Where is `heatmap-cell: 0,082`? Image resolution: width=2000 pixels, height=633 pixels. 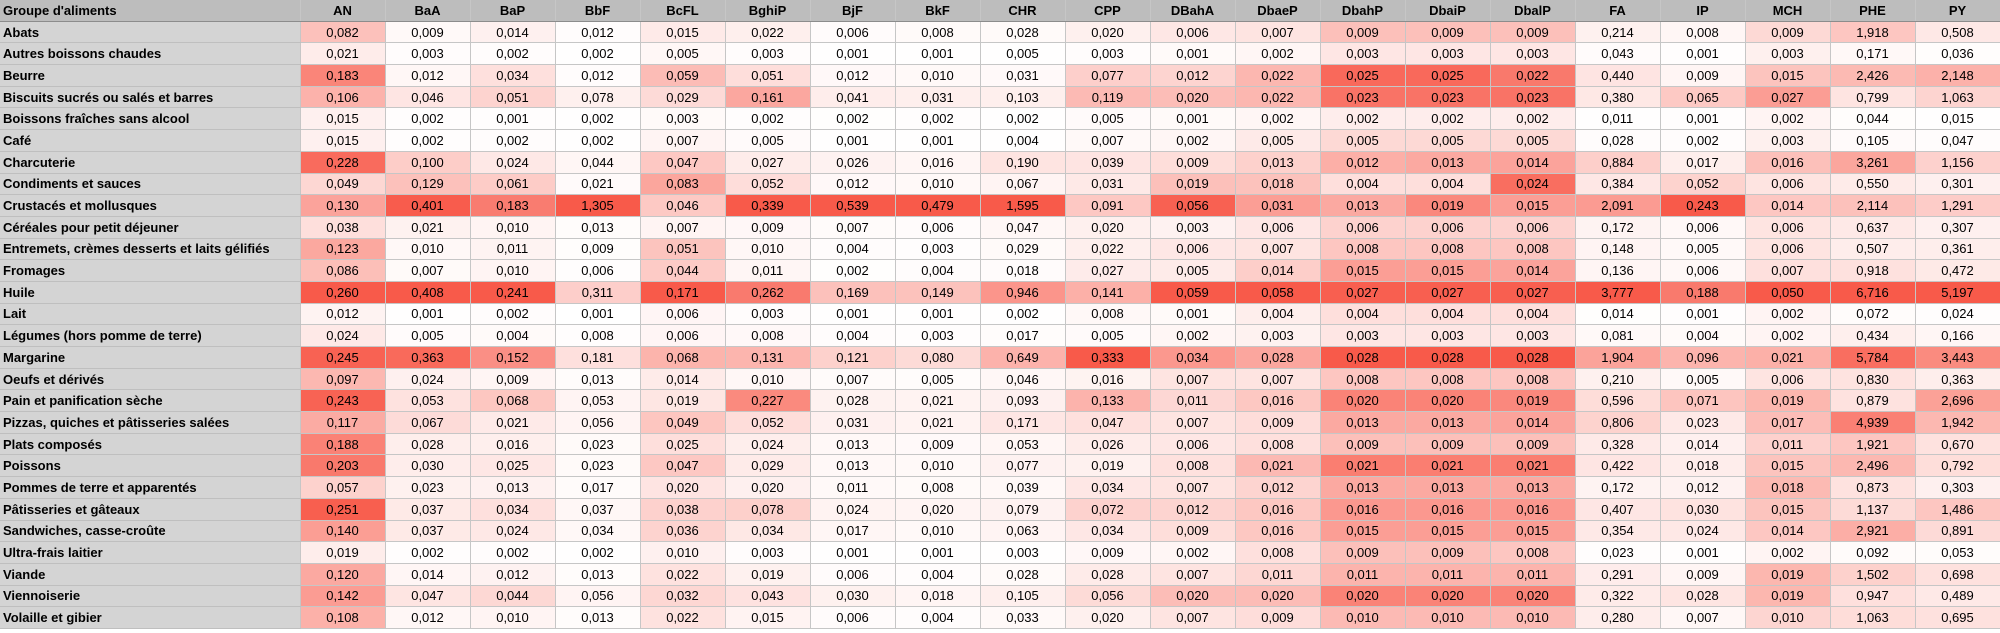
heatmap-cell: 0,082 is located at coordinates (343, 32).